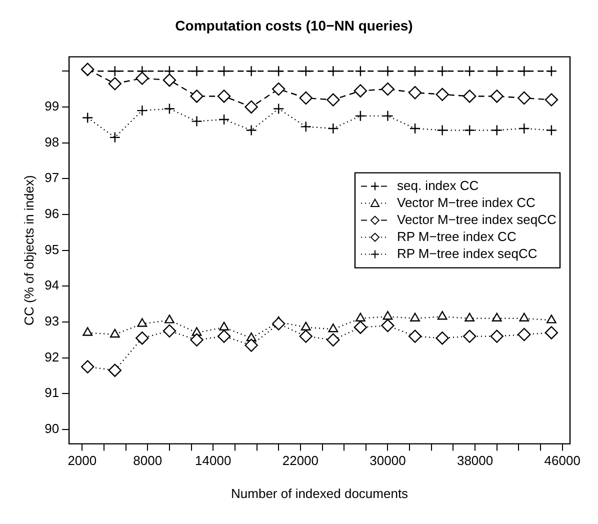 The height and width of the screenshot is (524, 598). I want to click on legend-label: seq. index CC, so click(438, 185).